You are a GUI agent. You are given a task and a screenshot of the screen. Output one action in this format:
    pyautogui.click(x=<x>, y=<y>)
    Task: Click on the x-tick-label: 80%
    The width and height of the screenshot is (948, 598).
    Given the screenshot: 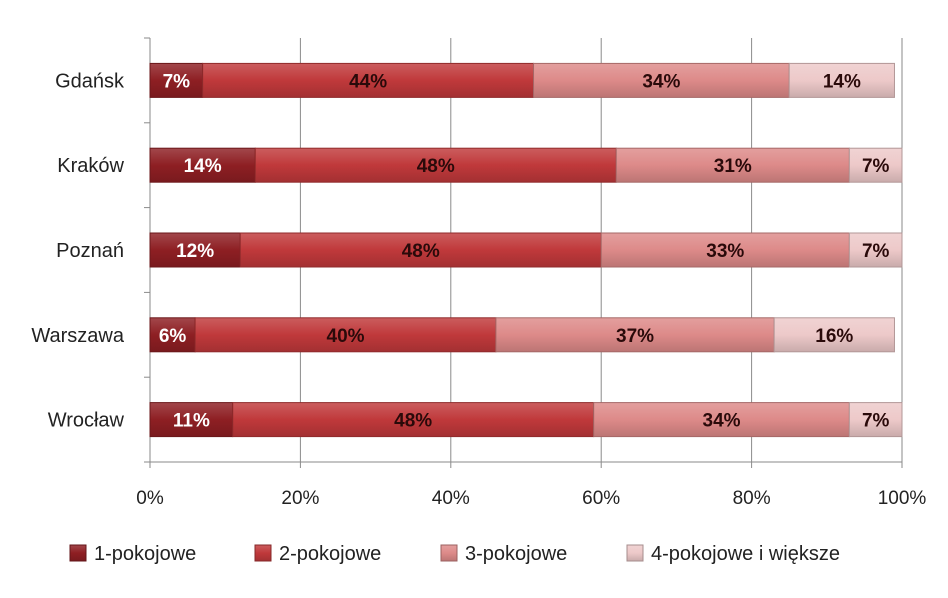 What is the action you would take?
    pyautogui.click(x=752, y=498)
    